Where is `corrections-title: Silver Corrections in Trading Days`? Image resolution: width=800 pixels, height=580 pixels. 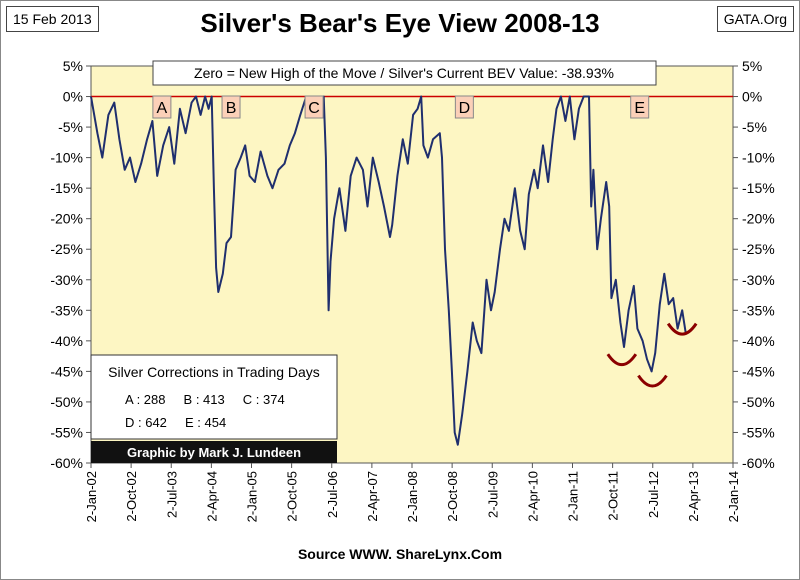
corrections-title: Silver Corrections in Trading Days is located at coordinates (214, 372).